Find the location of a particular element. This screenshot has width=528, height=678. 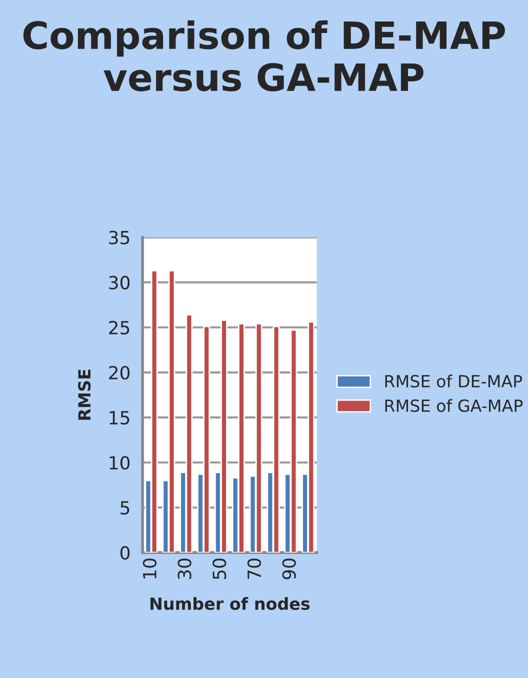

x-tick-label: 70 is located at coordinates (254, 568).